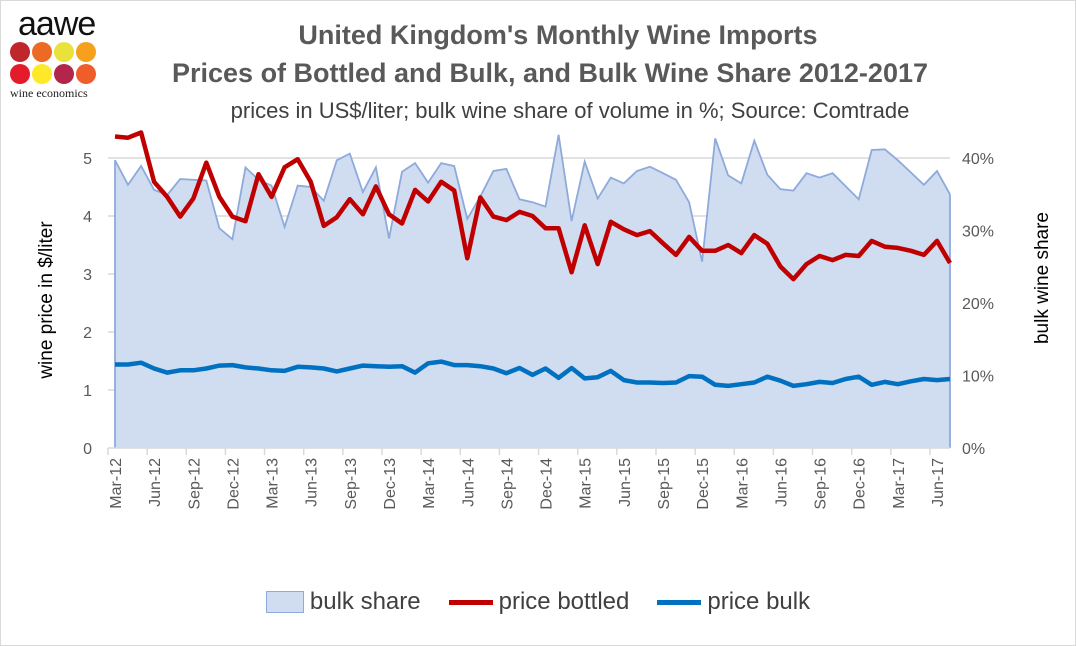 The image size is (1076, 646). Describe the element at coordinates (233, 484) in the screenshot. I see `x-tick-label: Dec-12` at that location.